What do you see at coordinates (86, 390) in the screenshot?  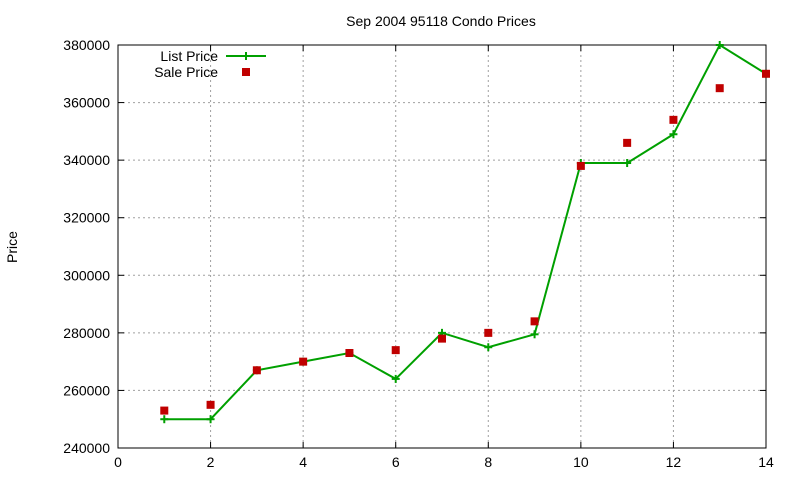 I see `y-tick-label: 260000` at bounding box center [86, 390].